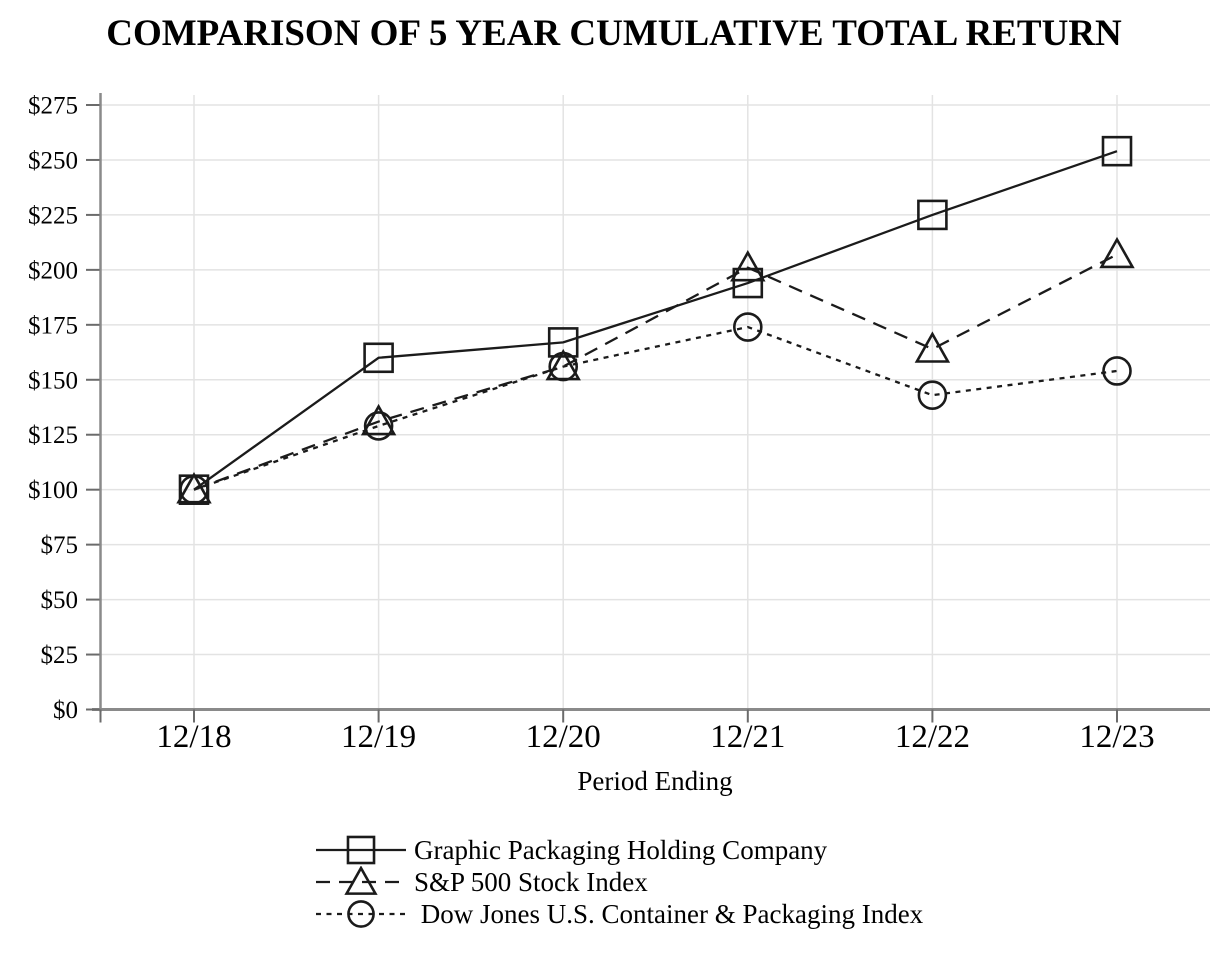  What do you see at coordinates (531, 882) in the screenshot?
I see `legend-item-label: S&P 500 Stock Index` at bounding box center [531, 882].